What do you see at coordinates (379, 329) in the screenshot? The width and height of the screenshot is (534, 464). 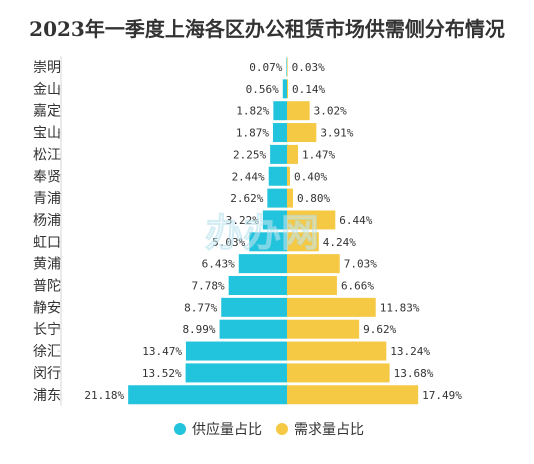 I see `demand-value-label: 9.62%` at bounding box center [379, 329].